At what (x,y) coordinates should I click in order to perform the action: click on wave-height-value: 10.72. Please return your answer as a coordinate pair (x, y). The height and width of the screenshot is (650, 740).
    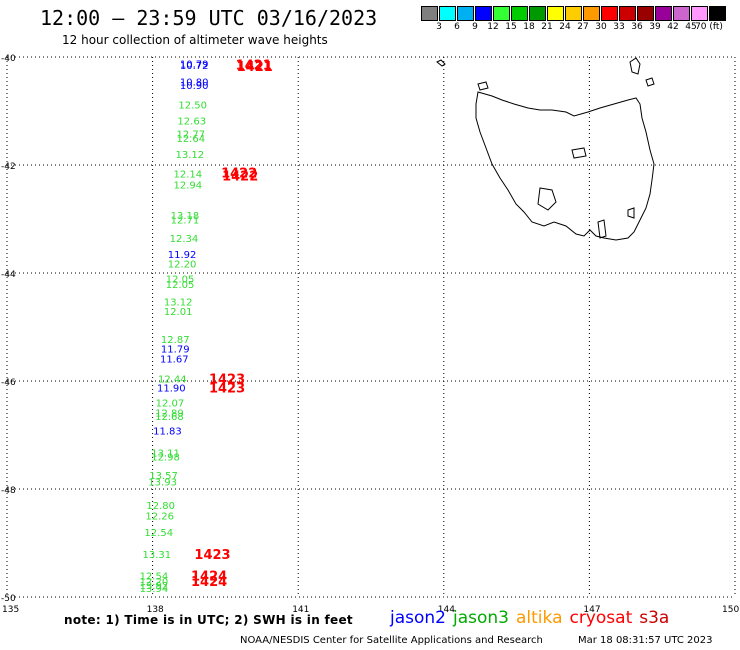
    Looking at the image, I should click on (194, 66).